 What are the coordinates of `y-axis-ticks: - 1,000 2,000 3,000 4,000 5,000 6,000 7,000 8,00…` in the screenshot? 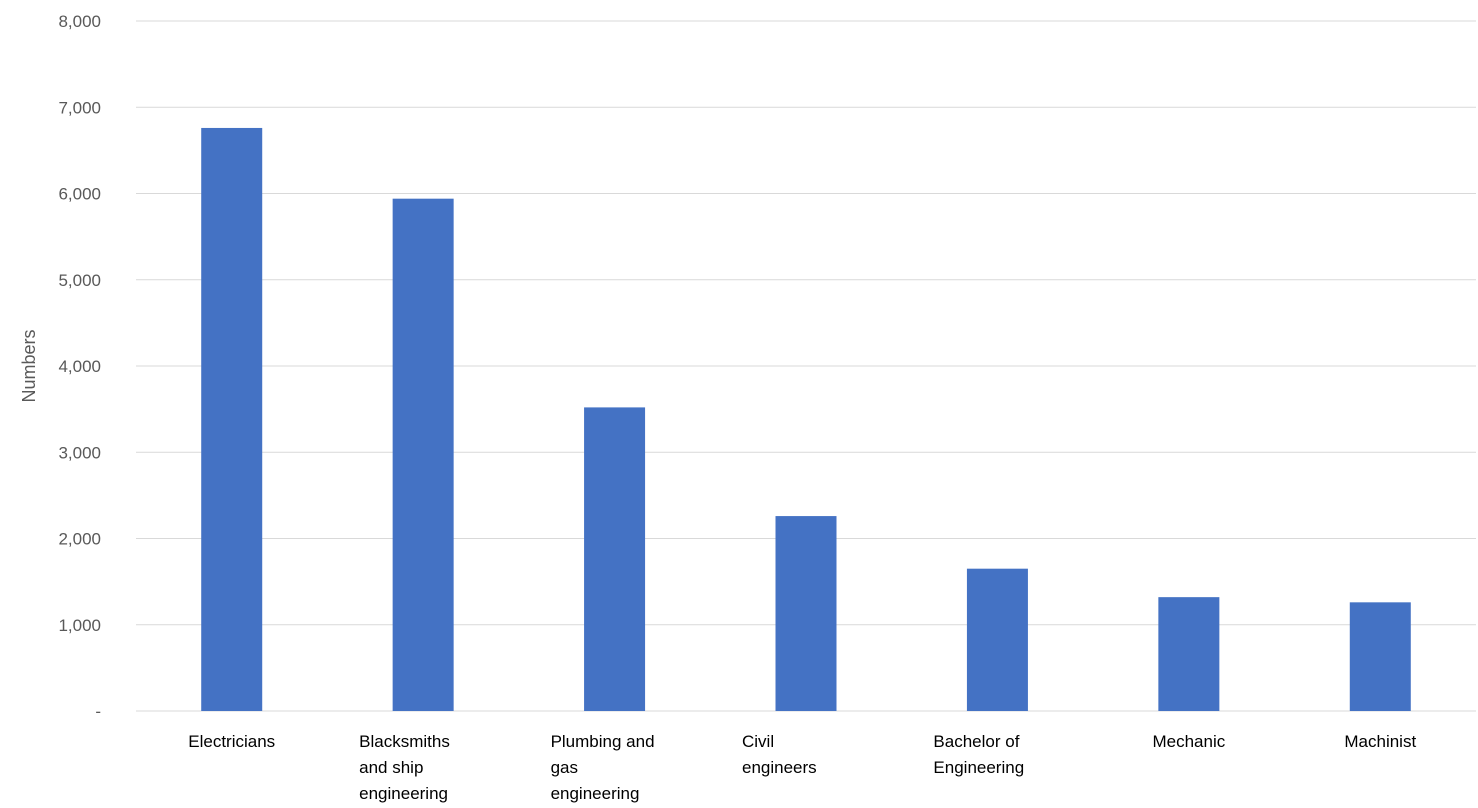 It's located at (79, 366).